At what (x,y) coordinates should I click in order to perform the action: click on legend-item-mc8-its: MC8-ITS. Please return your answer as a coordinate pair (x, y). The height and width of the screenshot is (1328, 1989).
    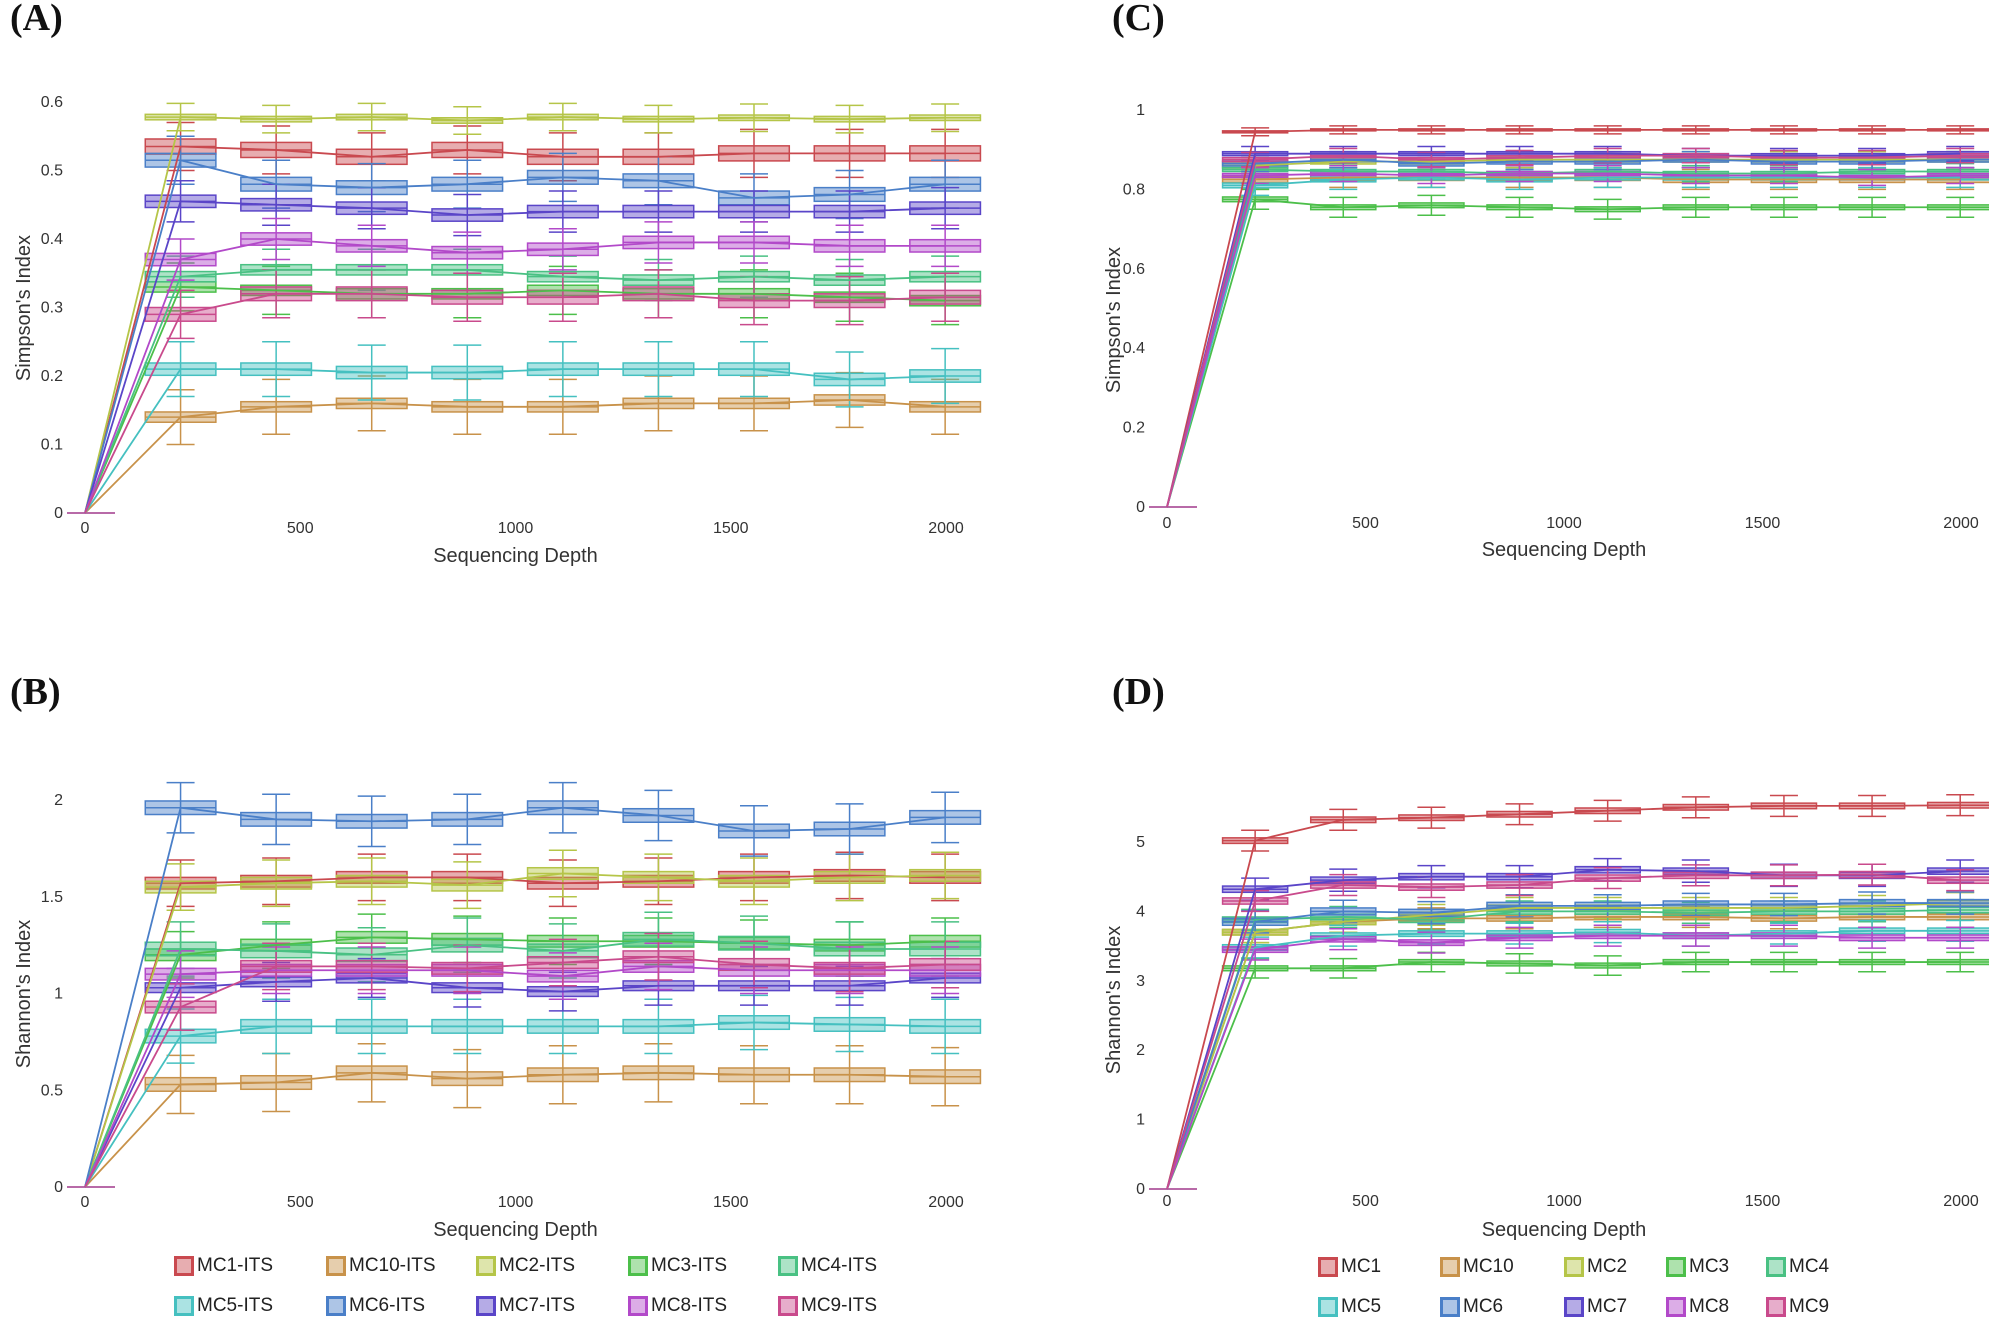
    Looking at the image, I should click on (703, 1306).